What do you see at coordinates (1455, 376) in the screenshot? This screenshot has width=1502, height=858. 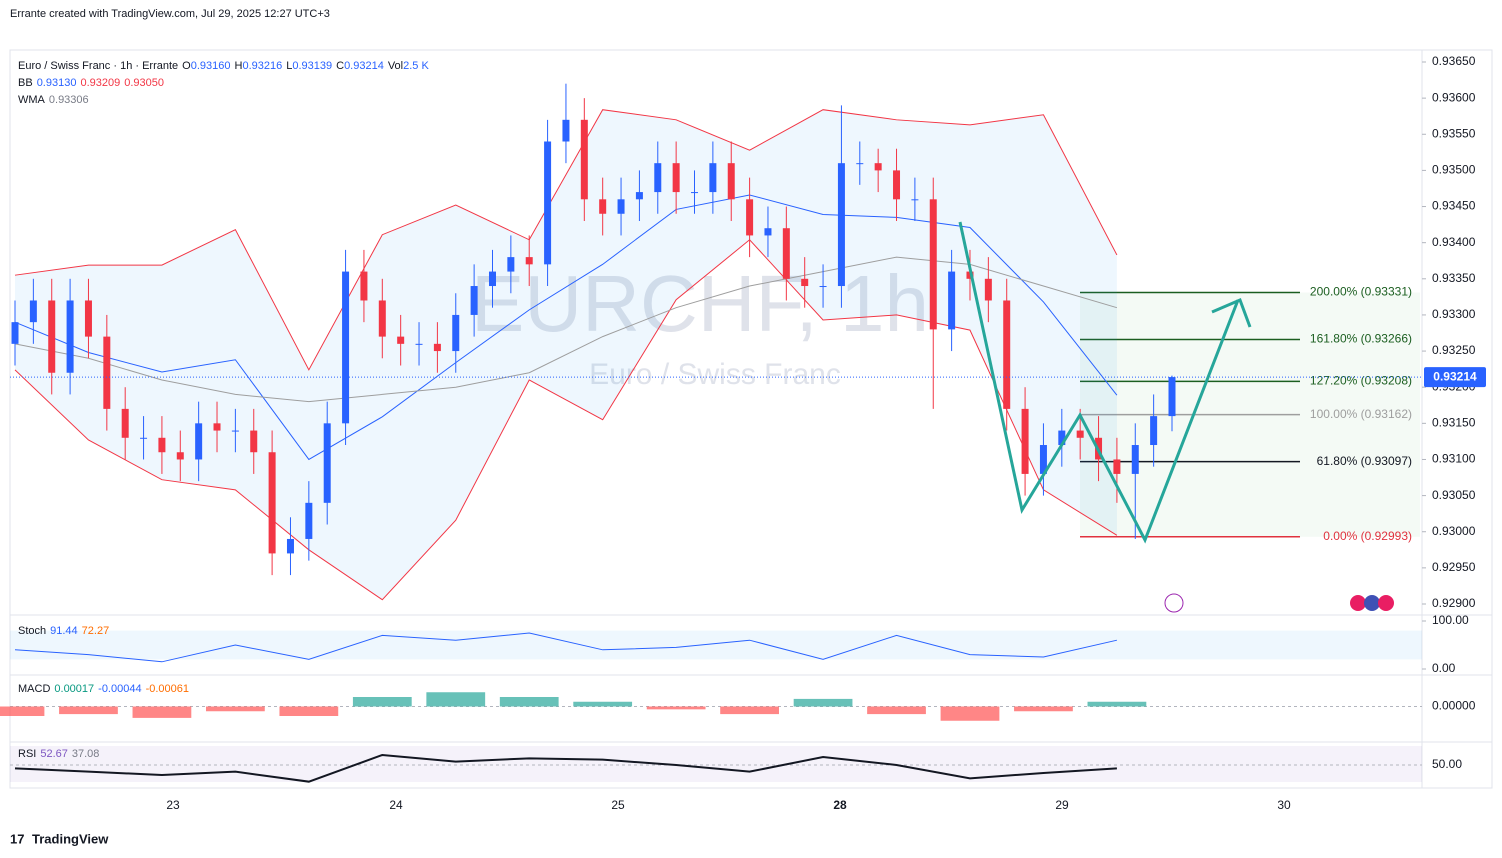 I see `last-price-label: 0.93214` at bounding box center [1455, 376].